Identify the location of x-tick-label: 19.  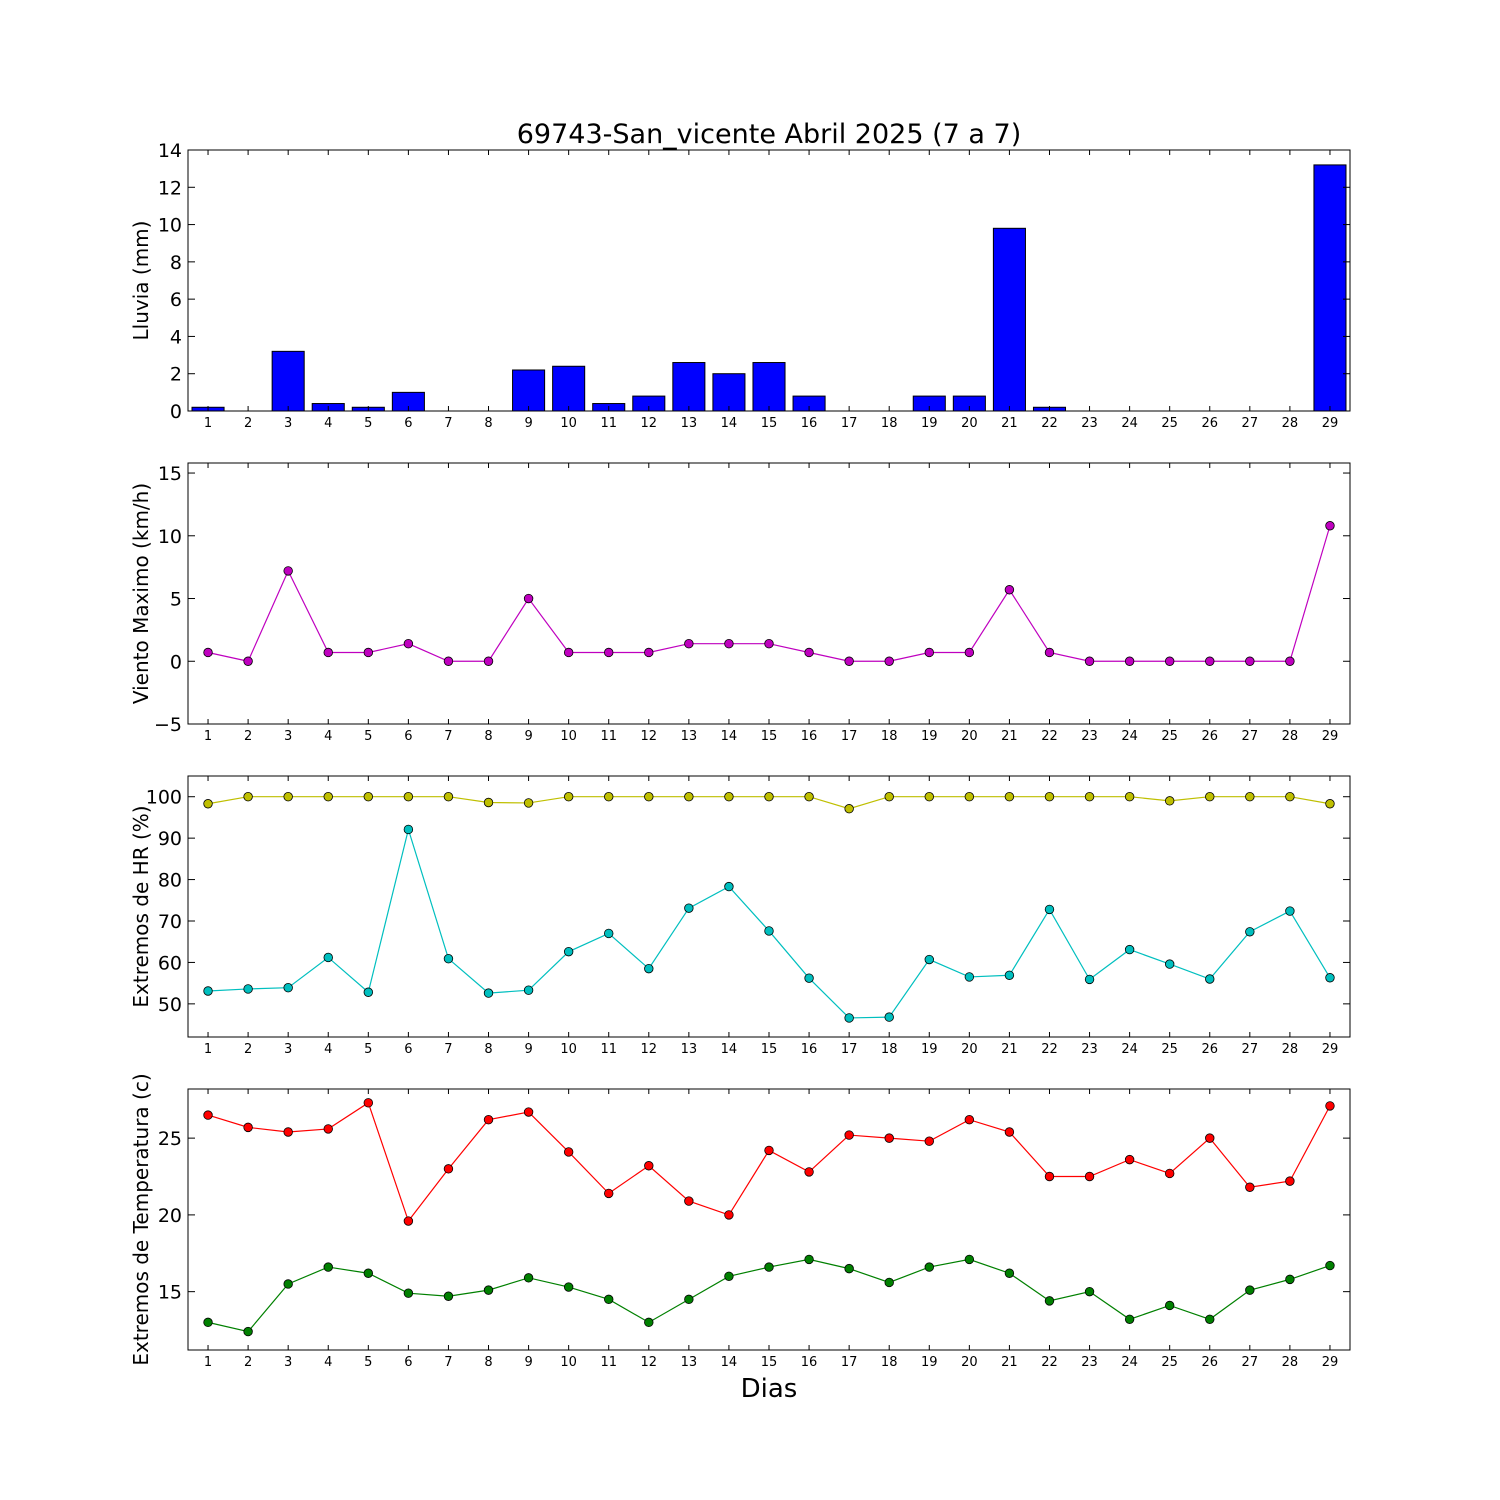
(929, 1049).